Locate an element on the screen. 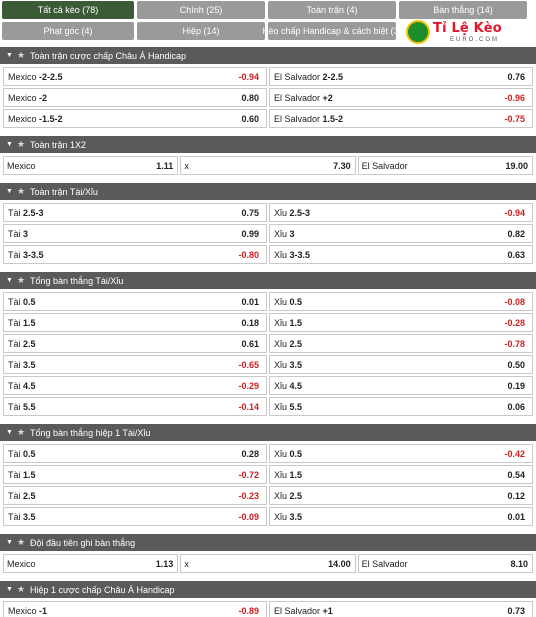  odds-cell: Tài 1.5 -0.72 is located at coordinates (135, 474).